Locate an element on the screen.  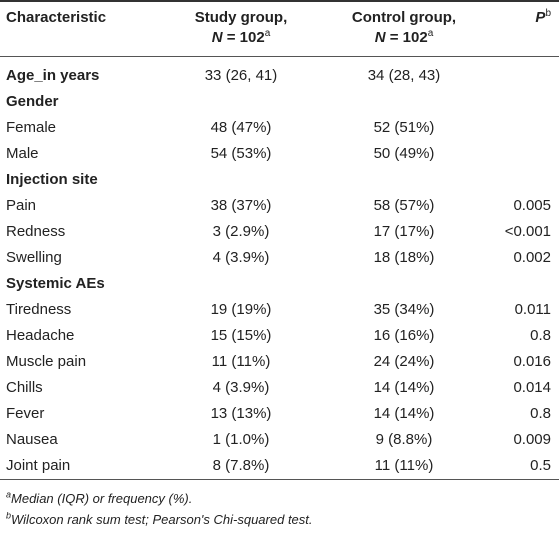
header-control-group-n-value: = 102 is located at coordinates (406, 37).